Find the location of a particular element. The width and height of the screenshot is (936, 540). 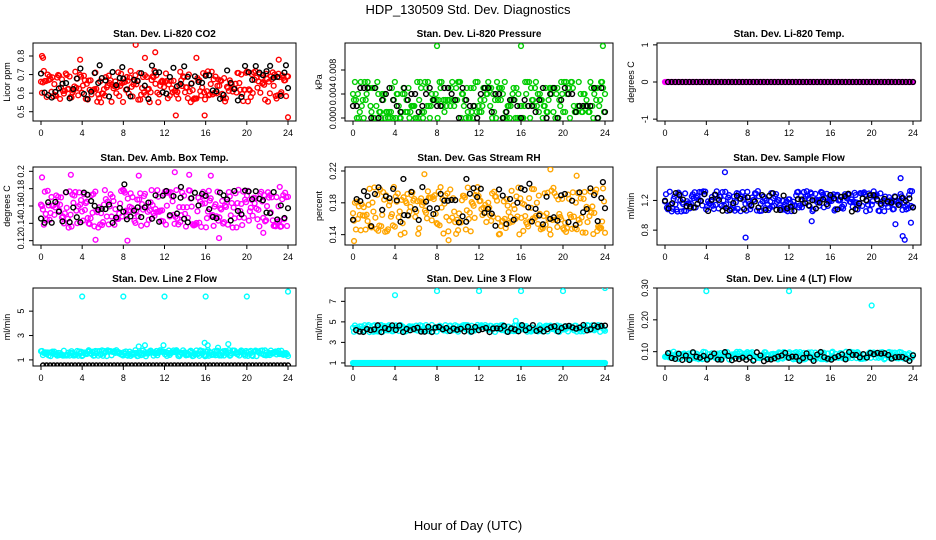

y-tick-label: 3 is located at coordinates (21, 335).